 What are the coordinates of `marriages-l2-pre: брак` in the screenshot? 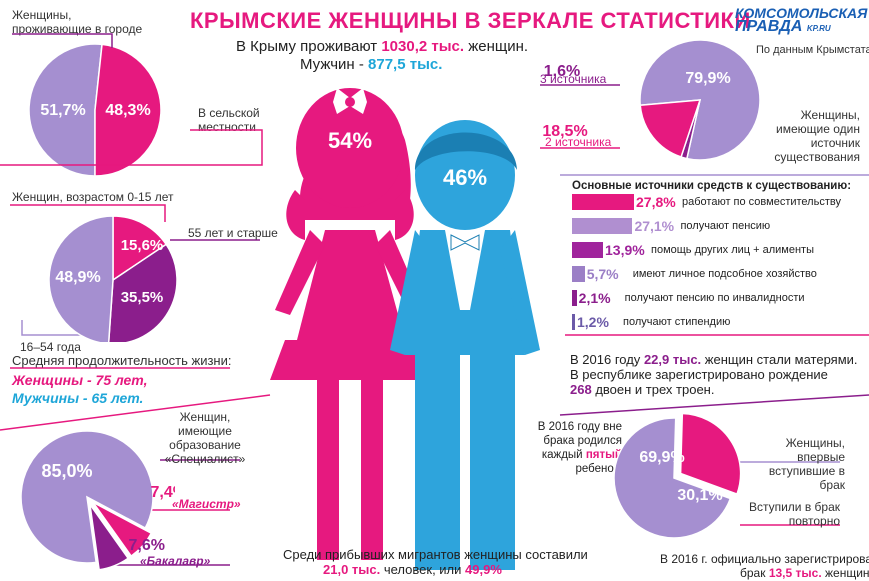 It's located at (753, 573).